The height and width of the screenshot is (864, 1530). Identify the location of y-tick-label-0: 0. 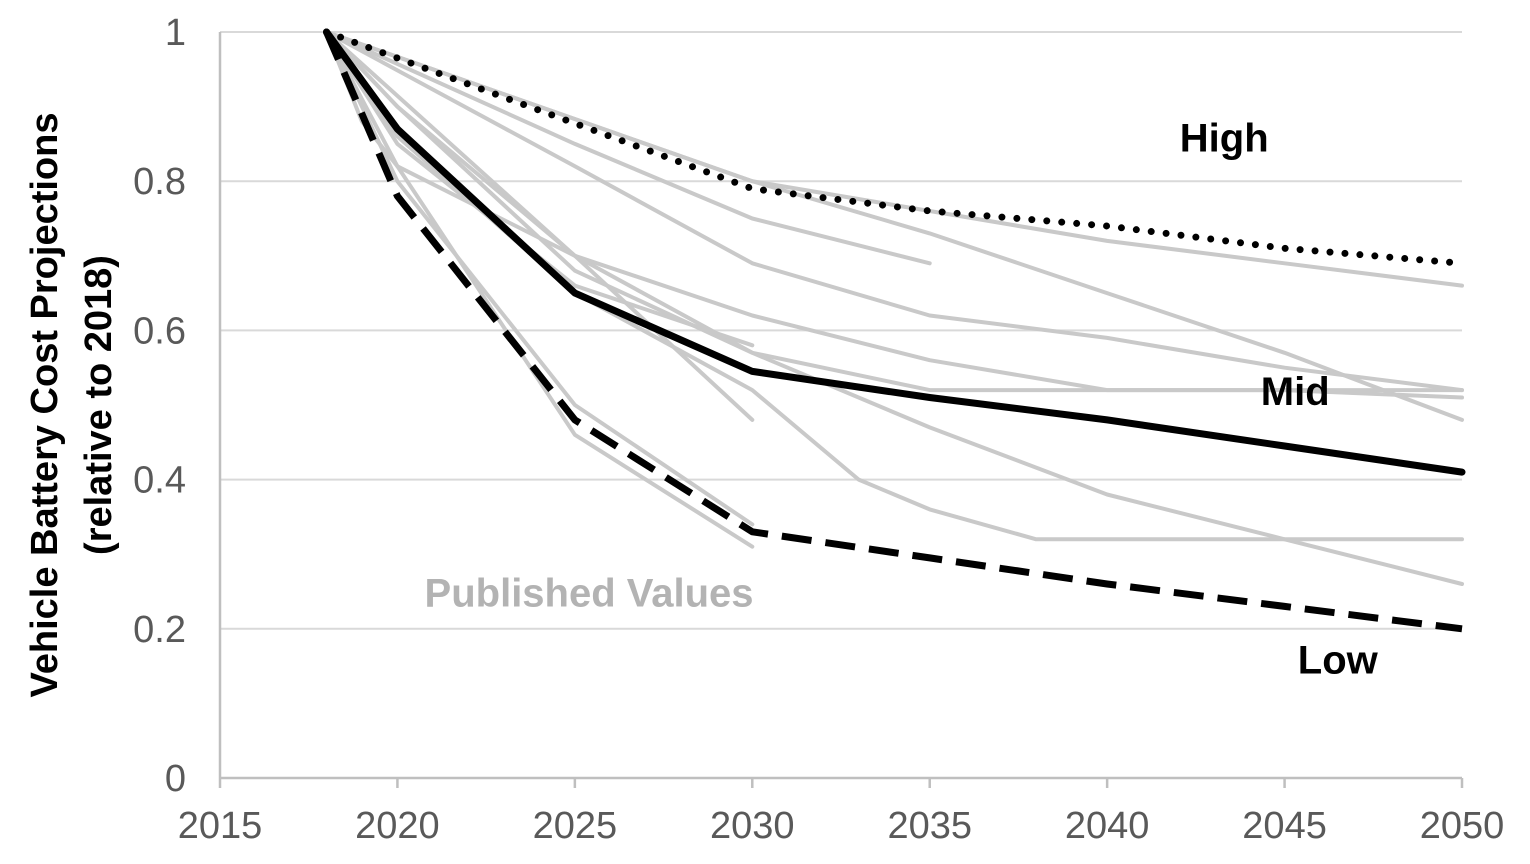
(175, 779).